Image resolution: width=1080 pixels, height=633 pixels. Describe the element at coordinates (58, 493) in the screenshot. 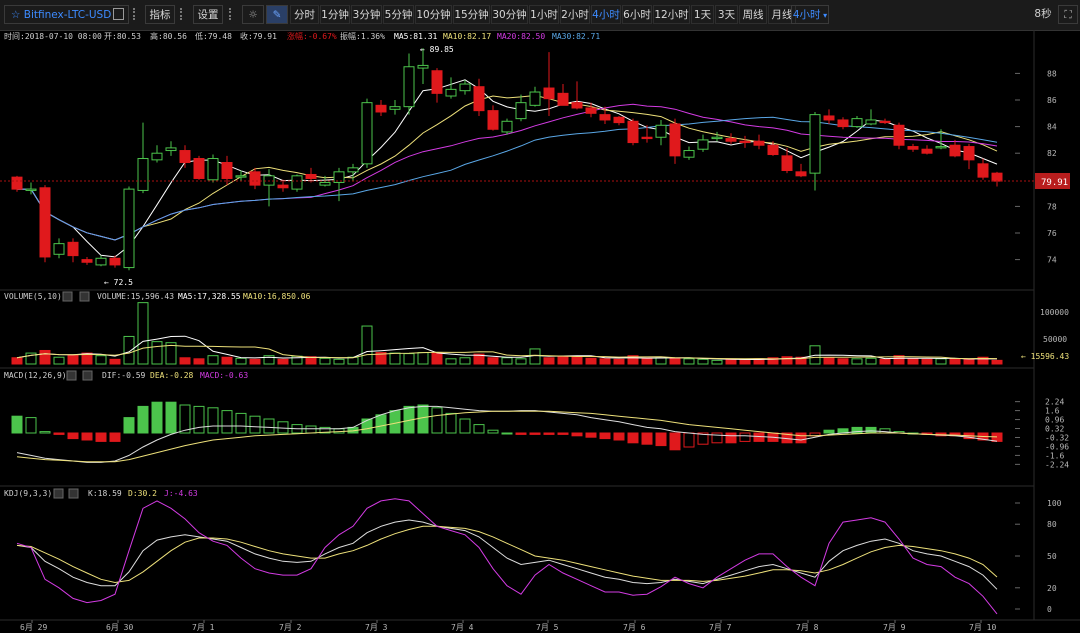

I see `kdj-settings-icon` at that location.